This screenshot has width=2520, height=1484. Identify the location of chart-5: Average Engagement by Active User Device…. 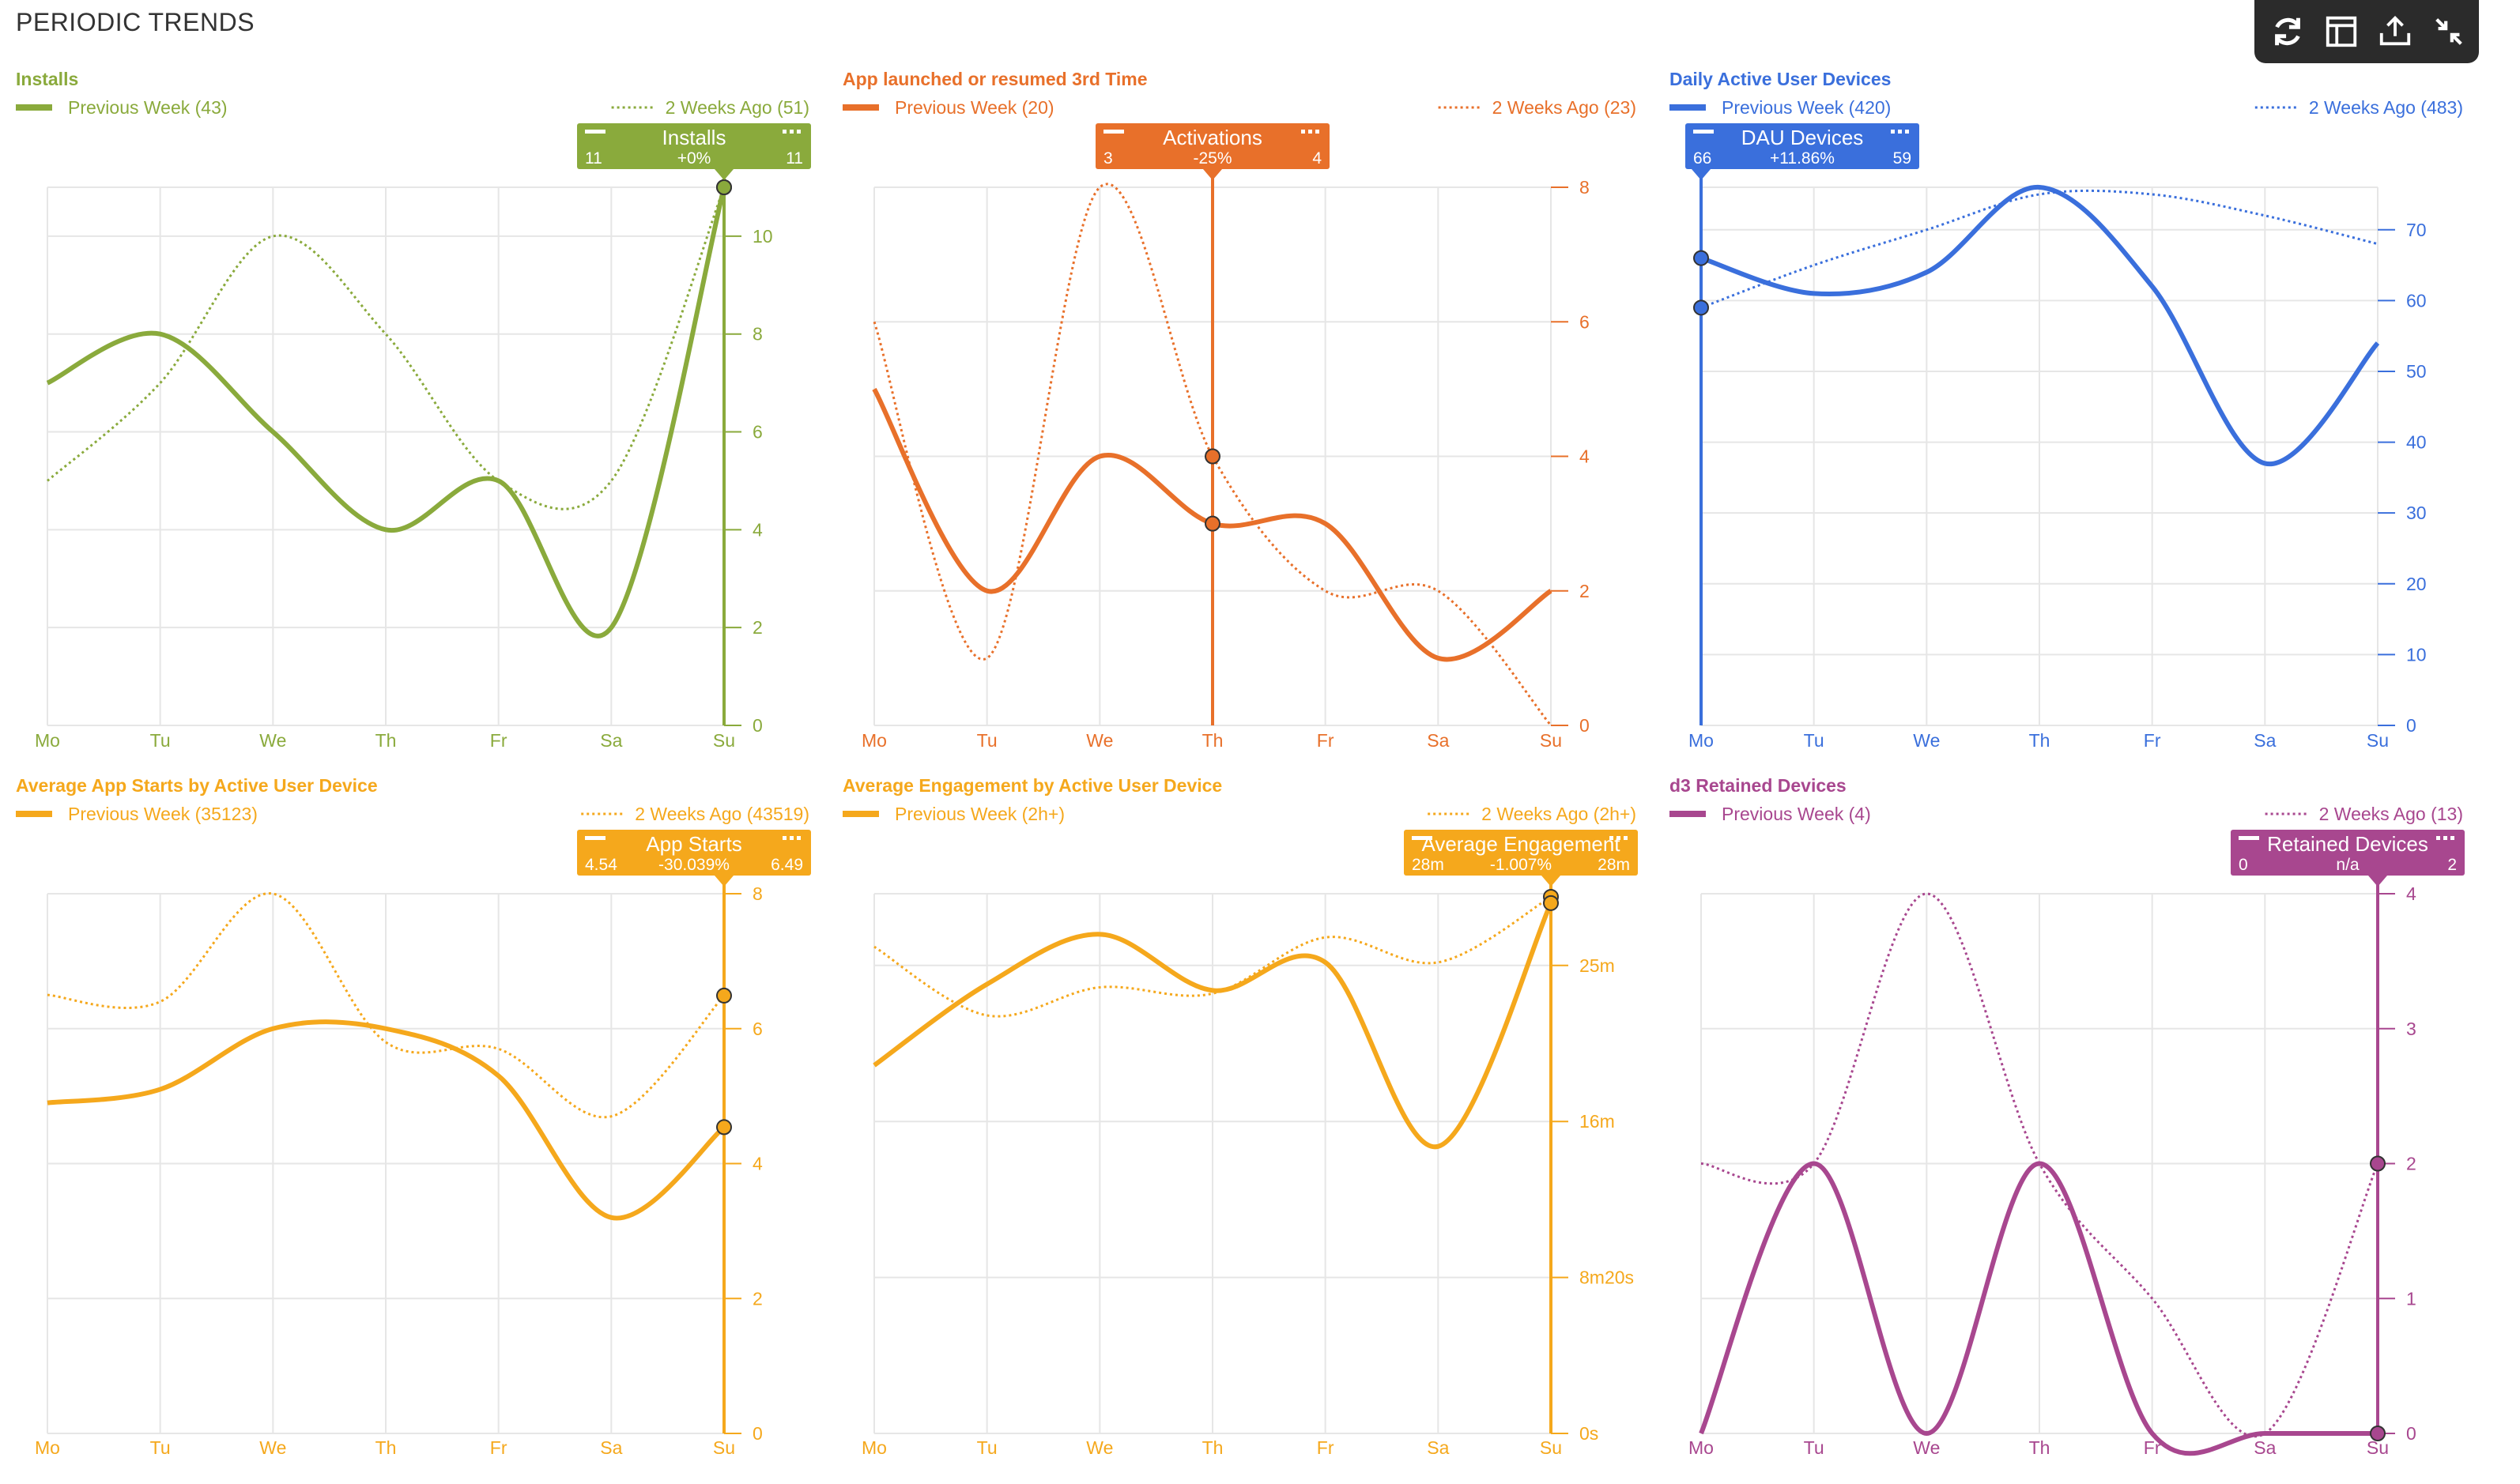
(1240, 1116).